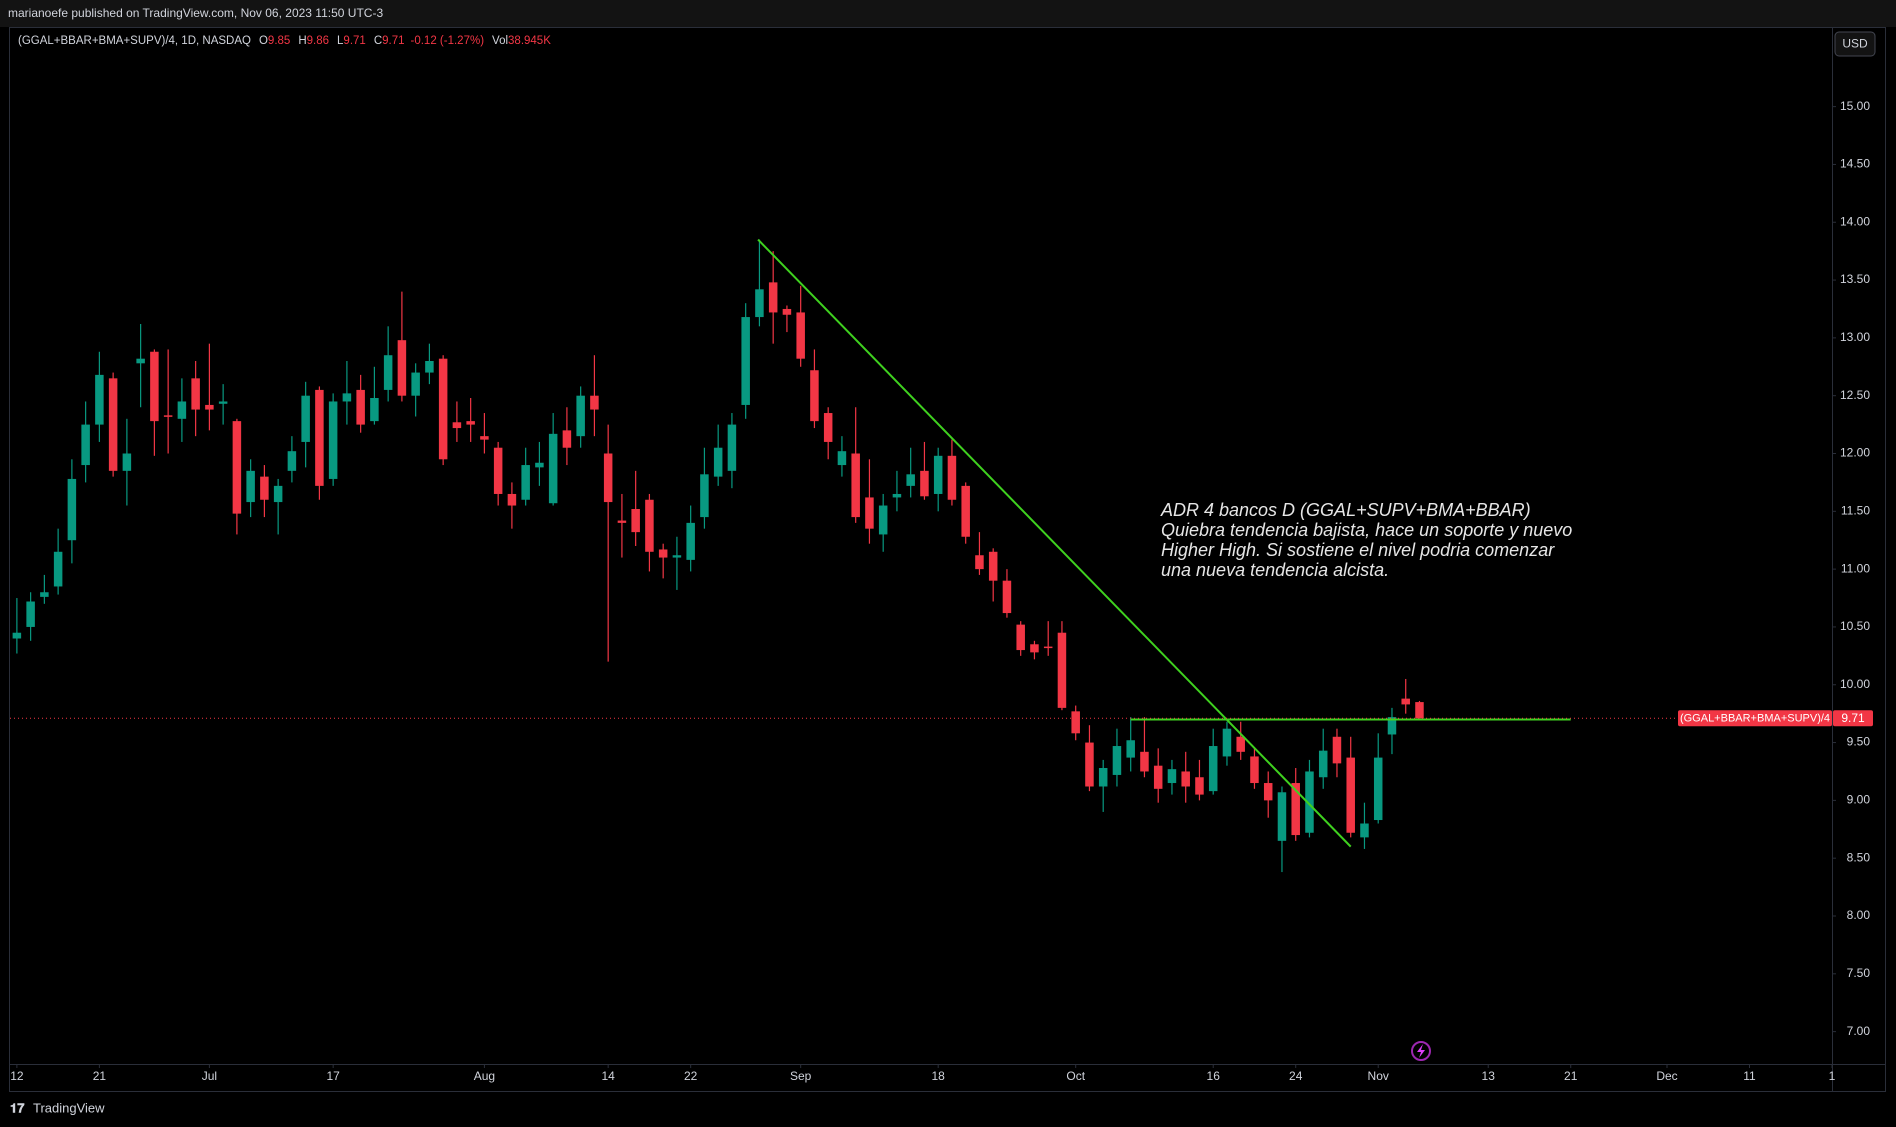 The width and height of the screenshot is (1896, 1127). Describe the element at coordinates (1489, 1076) in the screenshot. I see `x-tick-label: 13` at that location.